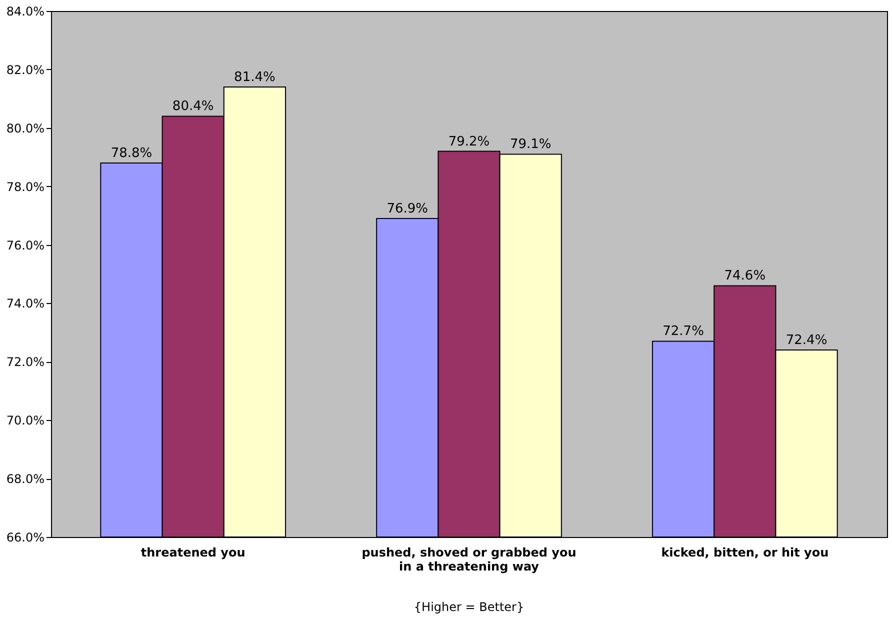  I want to click on data-label: 81.4%, so click(255, 77).